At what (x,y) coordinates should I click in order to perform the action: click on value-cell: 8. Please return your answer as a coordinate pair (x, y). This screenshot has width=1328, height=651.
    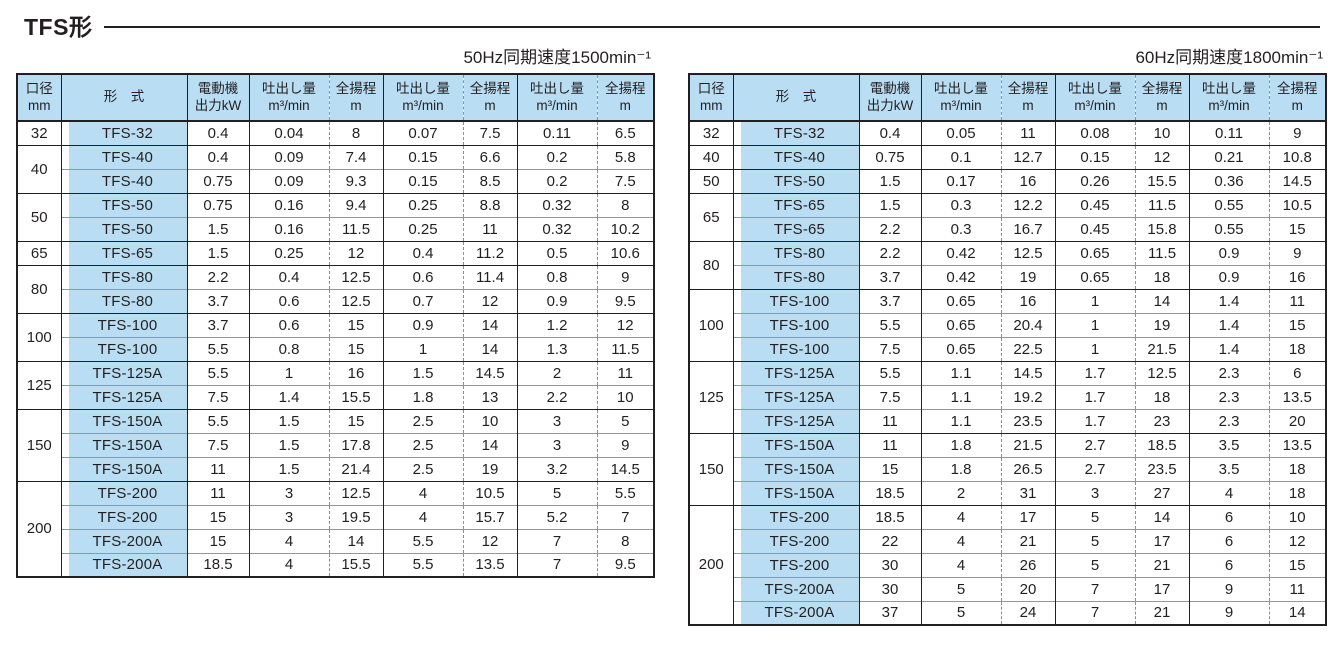
    Looking at the image, I should click on (625, 540).